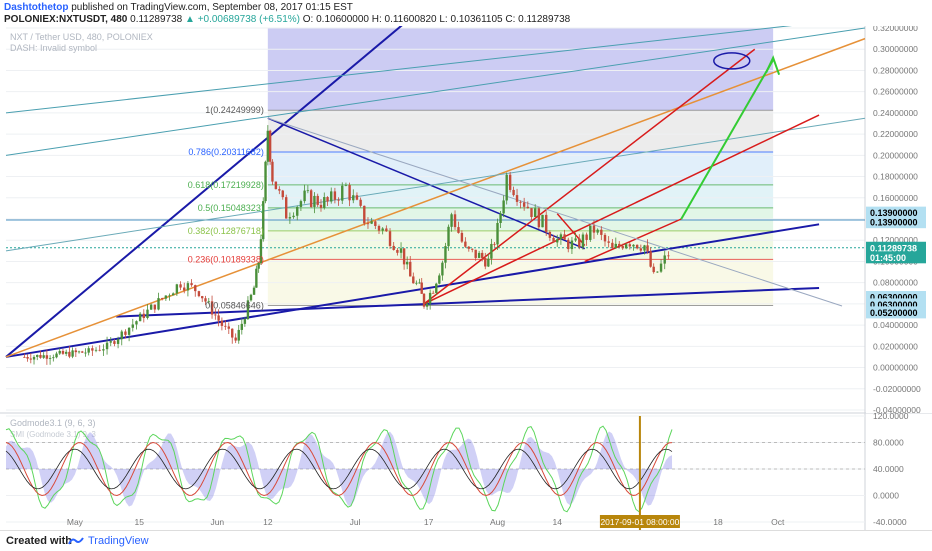 The width and height of the screenshot is (932, 551). Describe the element at coordinates (36, 7) in the screenshot. I see `author-link: Dashtothetop` at that location.